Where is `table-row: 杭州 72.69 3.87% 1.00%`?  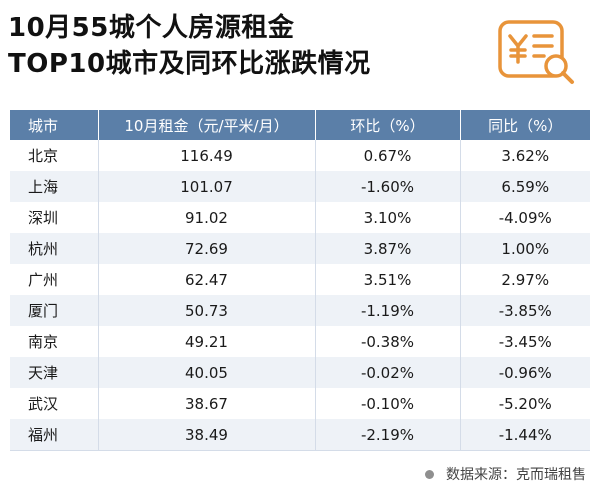
table-row: 杭州 72.69 3.87% 1.00% is located at coordinates (300, 248).